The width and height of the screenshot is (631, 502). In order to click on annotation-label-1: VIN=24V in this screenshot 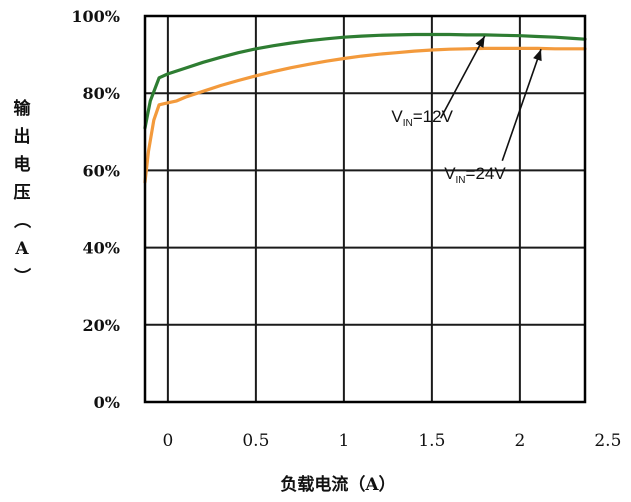, I will do `click(475, 175)`.